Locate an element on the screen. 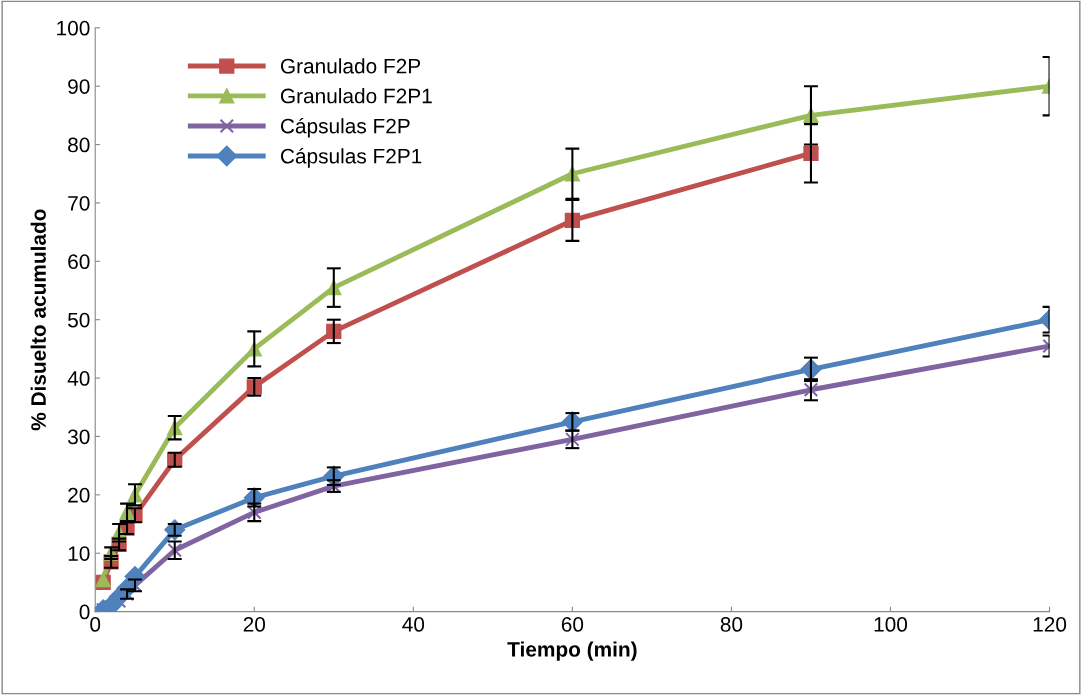 The height and width of the screenshot is (695, 1082). x-axis-title: Tiempo (min) is located at coordinates (572, 651).